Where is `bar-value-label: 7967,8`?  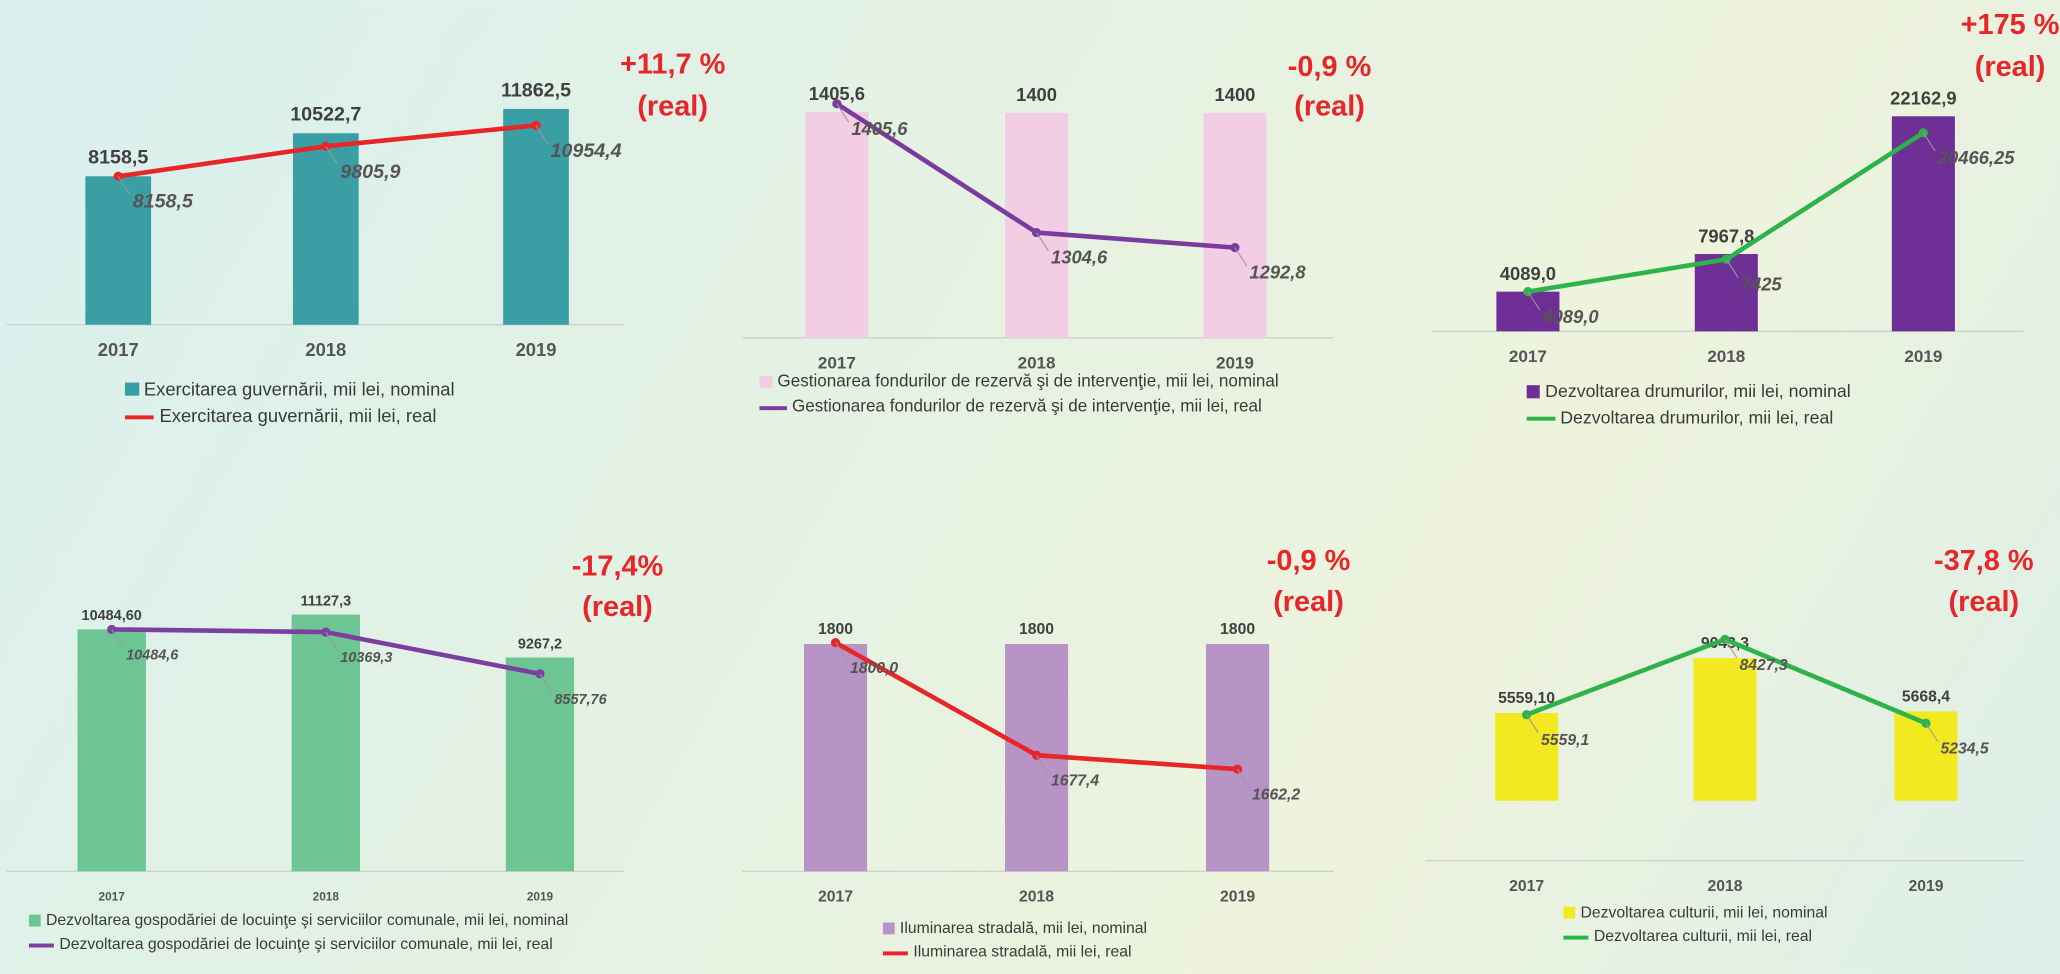 bar-value-label: 7967,8 is located at coordinates (1726, 235).